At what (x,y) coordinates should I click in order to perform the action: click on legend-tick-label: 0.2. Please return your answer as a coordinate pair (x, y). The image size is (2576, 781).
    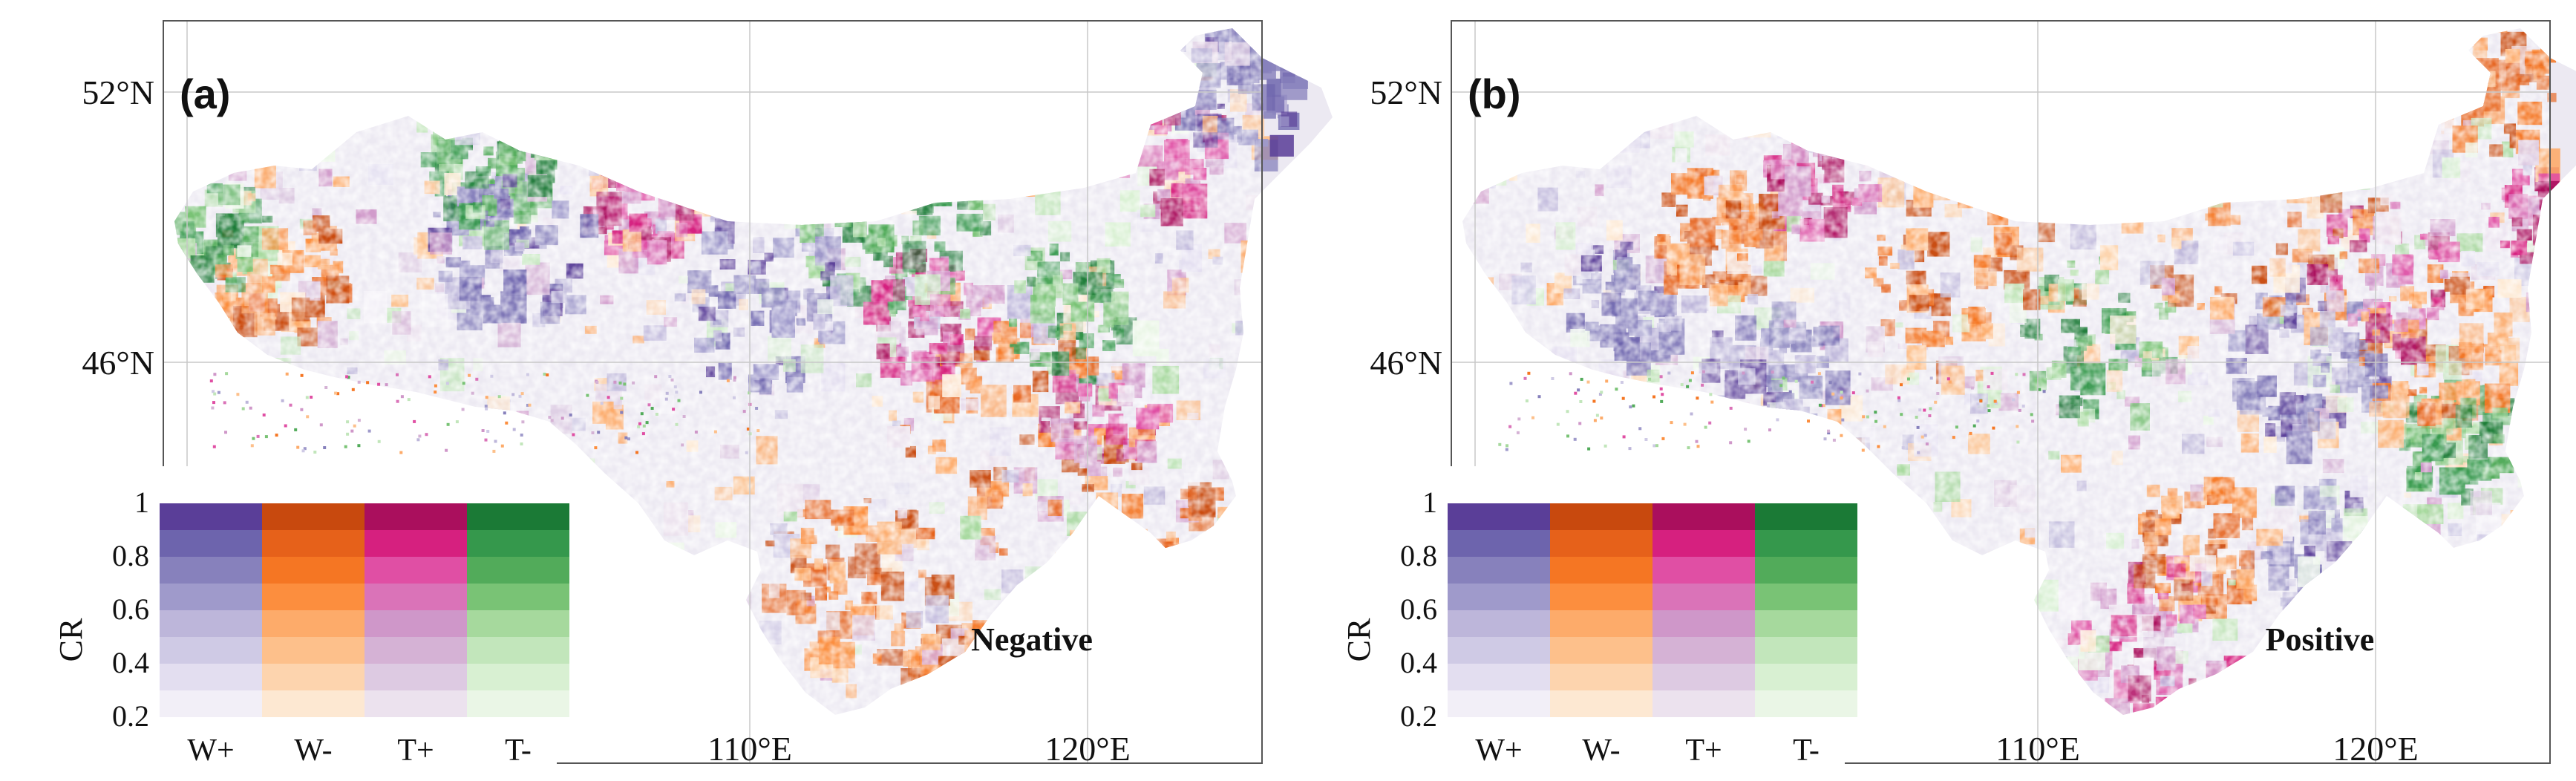
    Looking at the image, I should click on (1418, 716).